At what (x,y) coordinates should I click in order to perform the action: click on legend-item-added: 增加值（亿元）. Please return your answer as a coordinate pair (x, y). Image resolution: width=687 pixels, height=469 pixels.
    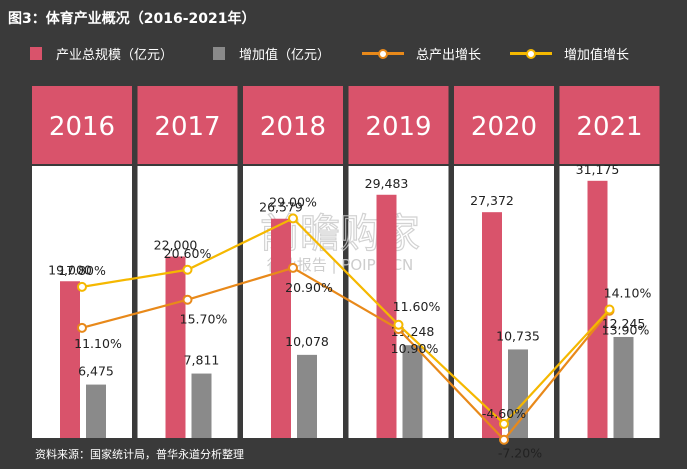
    Looking at the image, I should click on (271, 53).